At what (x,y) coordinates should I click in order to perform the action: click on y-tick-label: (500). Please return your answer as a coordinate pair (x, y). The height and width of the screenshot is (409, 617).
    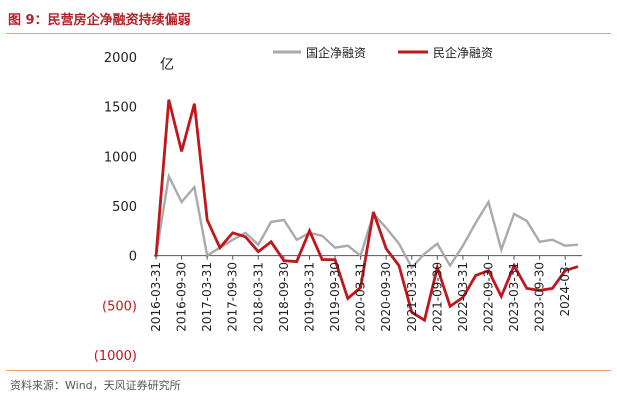
    Looking at the image, I should click on (119, 306).